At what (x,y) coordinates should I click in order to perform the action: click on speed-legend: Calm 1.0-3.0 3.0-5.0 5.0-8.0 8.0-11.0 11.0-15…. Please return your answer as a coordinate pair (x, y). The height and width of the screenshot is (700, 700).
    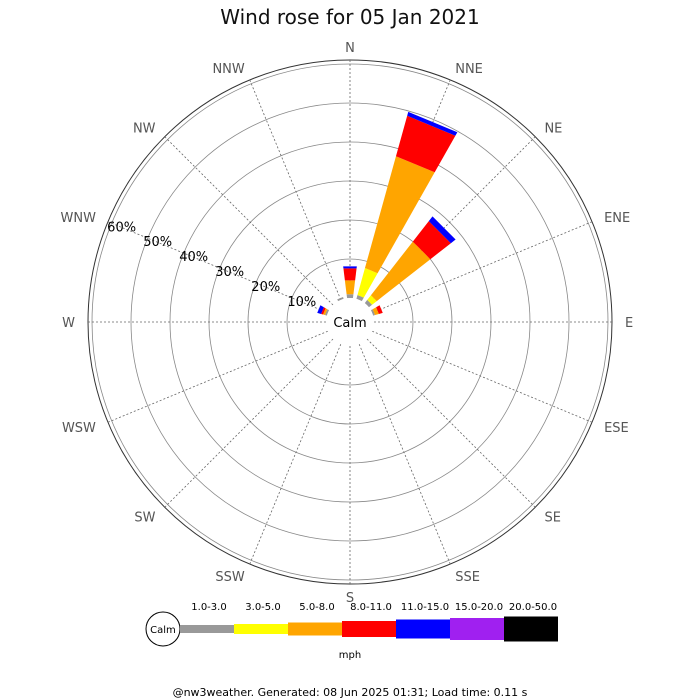
    Looking at the image, I should click on (351, 631).